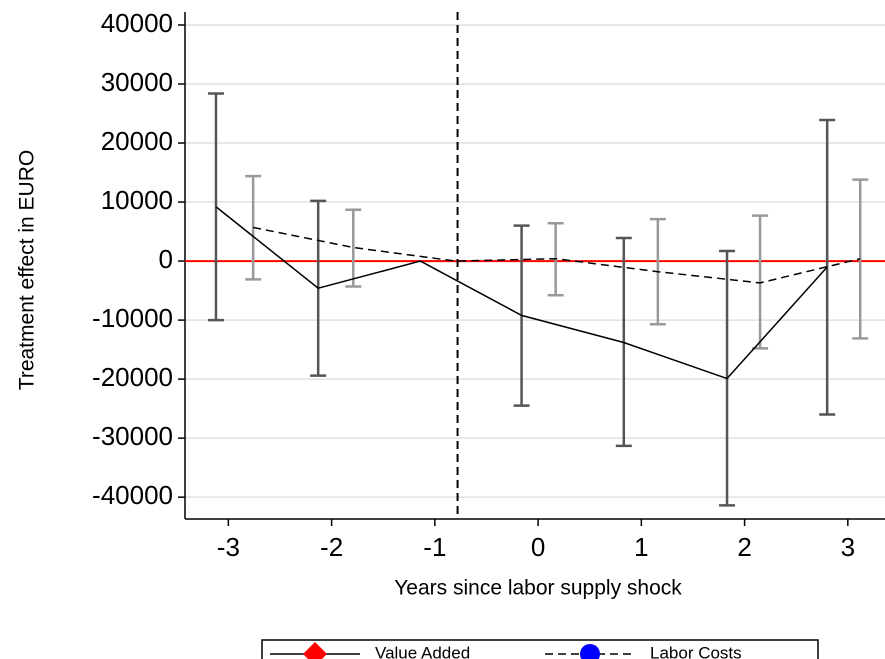 This screenshot has width=885, height=659. Describe the element at coordinates (132, 377) in the screenshot. I see `y-tick-label: -20000` at that location.